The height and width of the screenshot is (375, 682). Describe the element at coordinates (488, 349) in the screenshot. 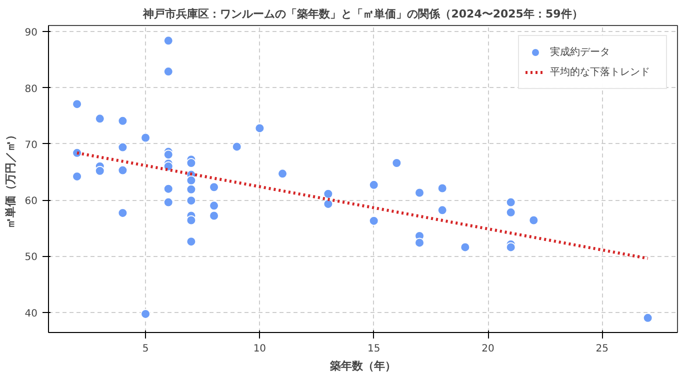

I see `x-tick-label: 20` at that location.